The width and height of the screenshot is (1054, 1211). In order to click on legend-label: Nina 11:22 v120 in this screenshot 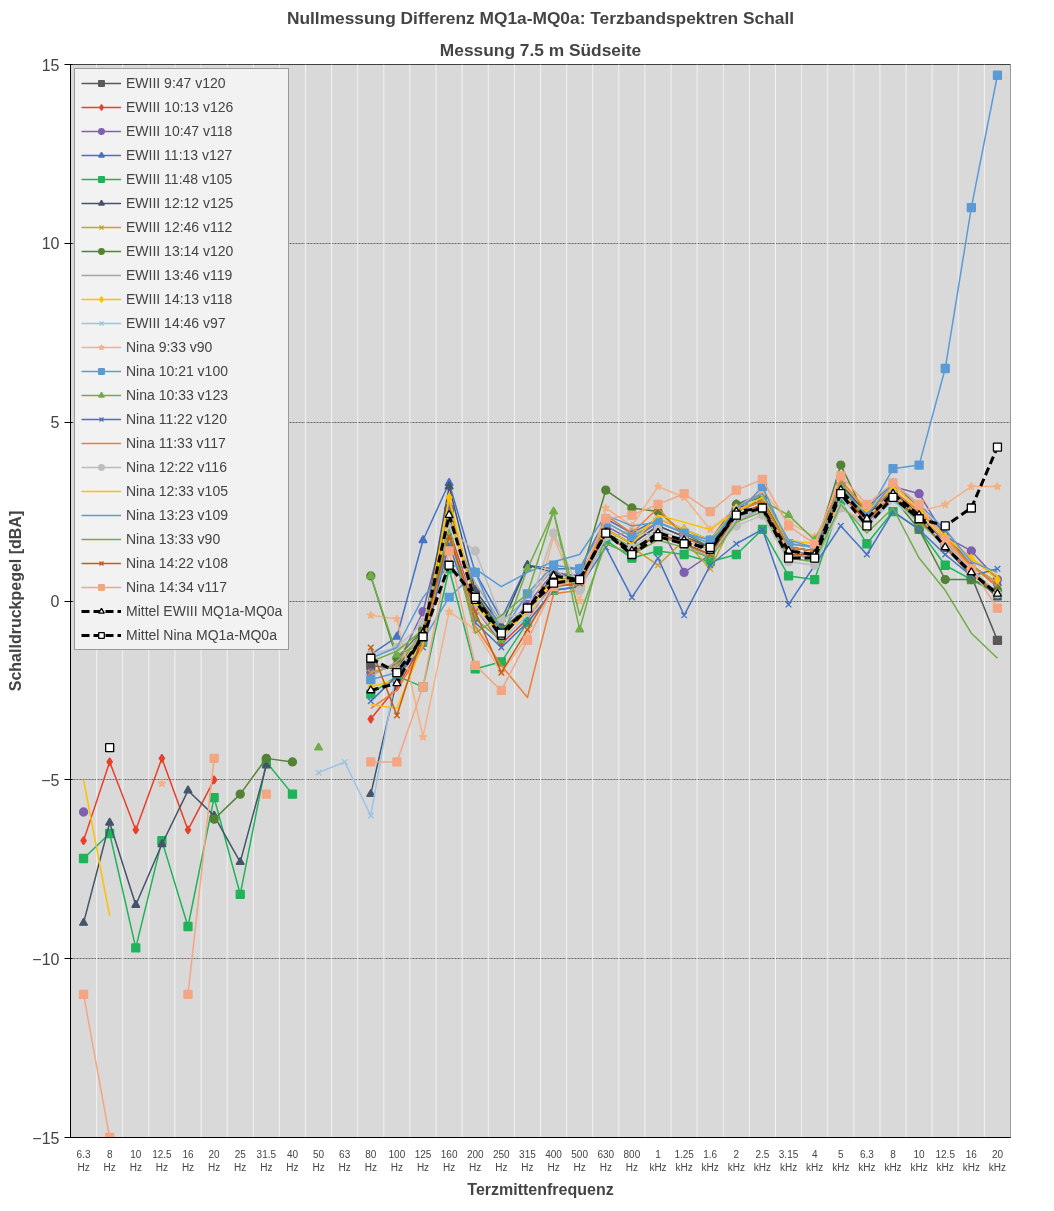, I will do `click(176, 419)`.